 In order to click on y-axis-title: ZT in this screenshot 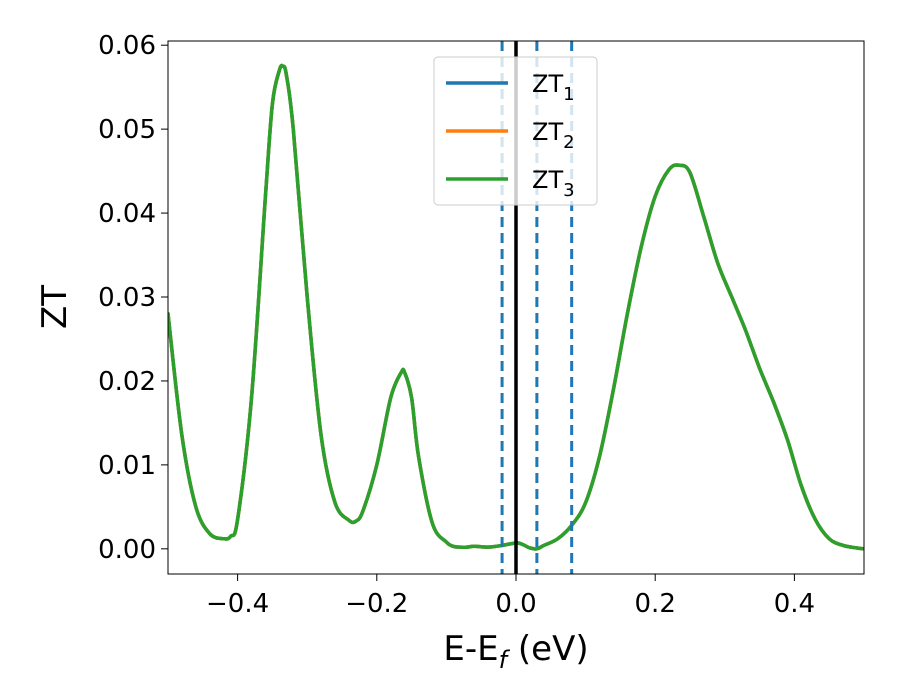, I will do `click(55, 307)`.